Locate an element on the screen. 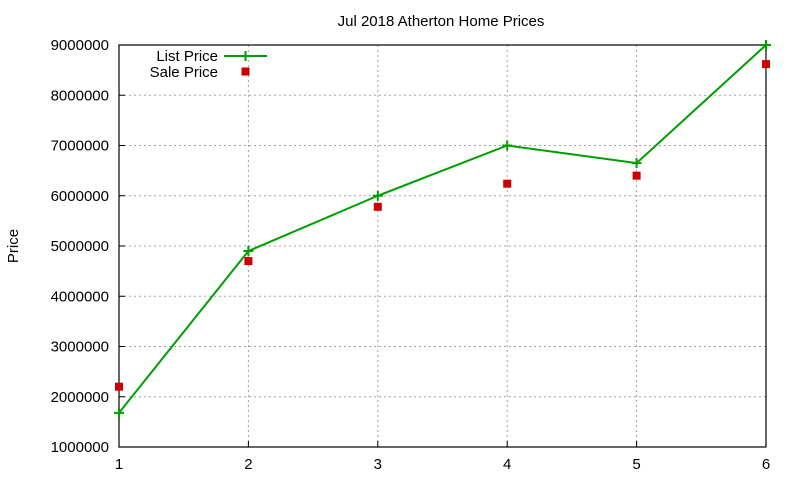  legend-square-marker-icon is located at coordinates (245, 71).